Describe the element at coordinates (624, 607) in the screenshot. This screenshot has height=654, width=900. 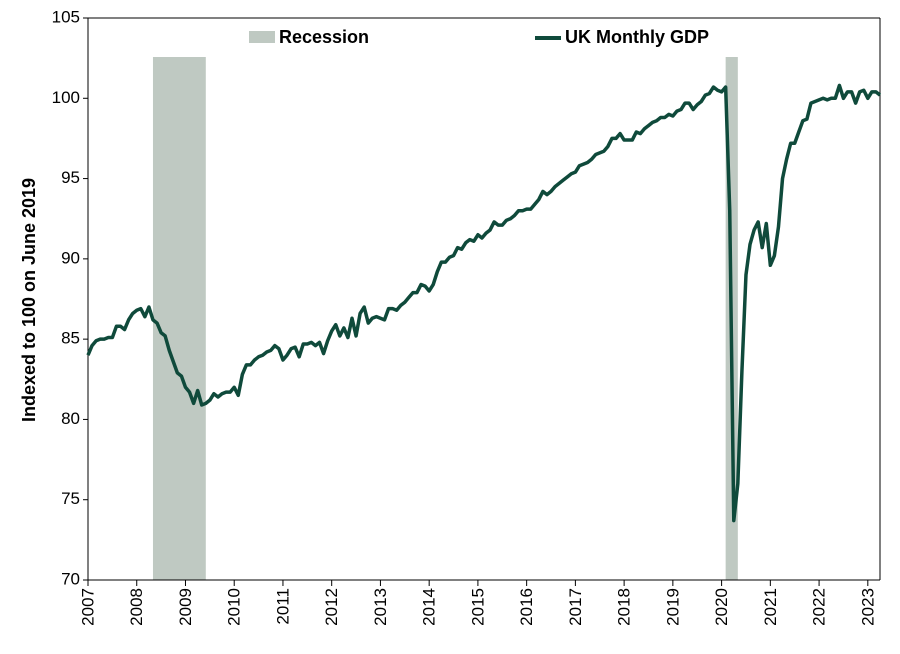
I see `x-tick-label: 2018` at that location.